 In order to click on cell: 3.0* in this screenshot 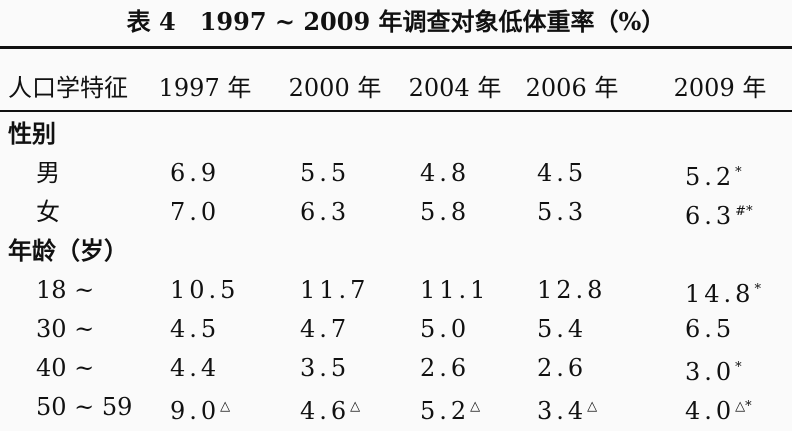, I will do `click(713, 370)`.